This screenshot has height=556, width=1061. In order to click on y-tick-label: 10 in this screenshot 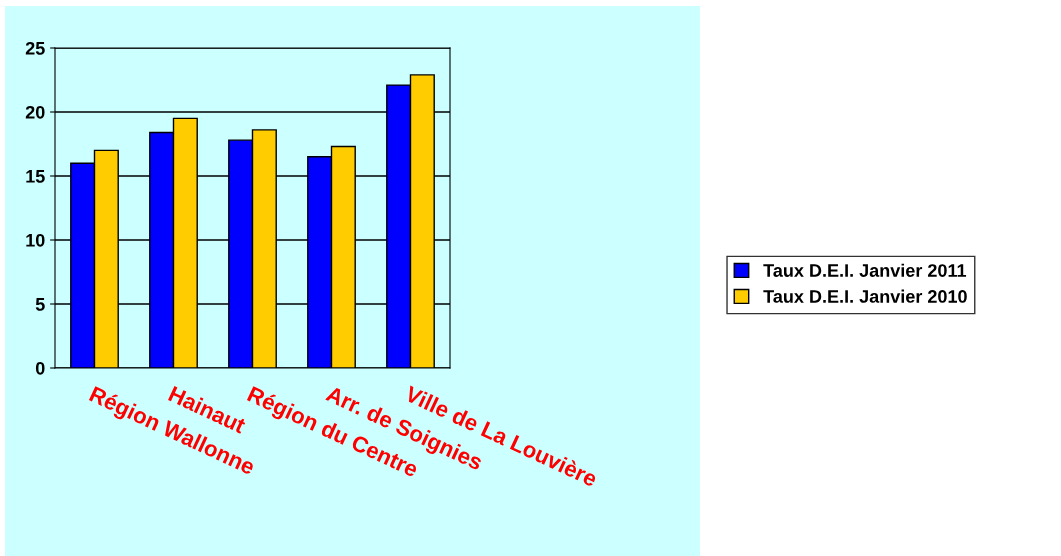, I will do `click(35, 240)`.